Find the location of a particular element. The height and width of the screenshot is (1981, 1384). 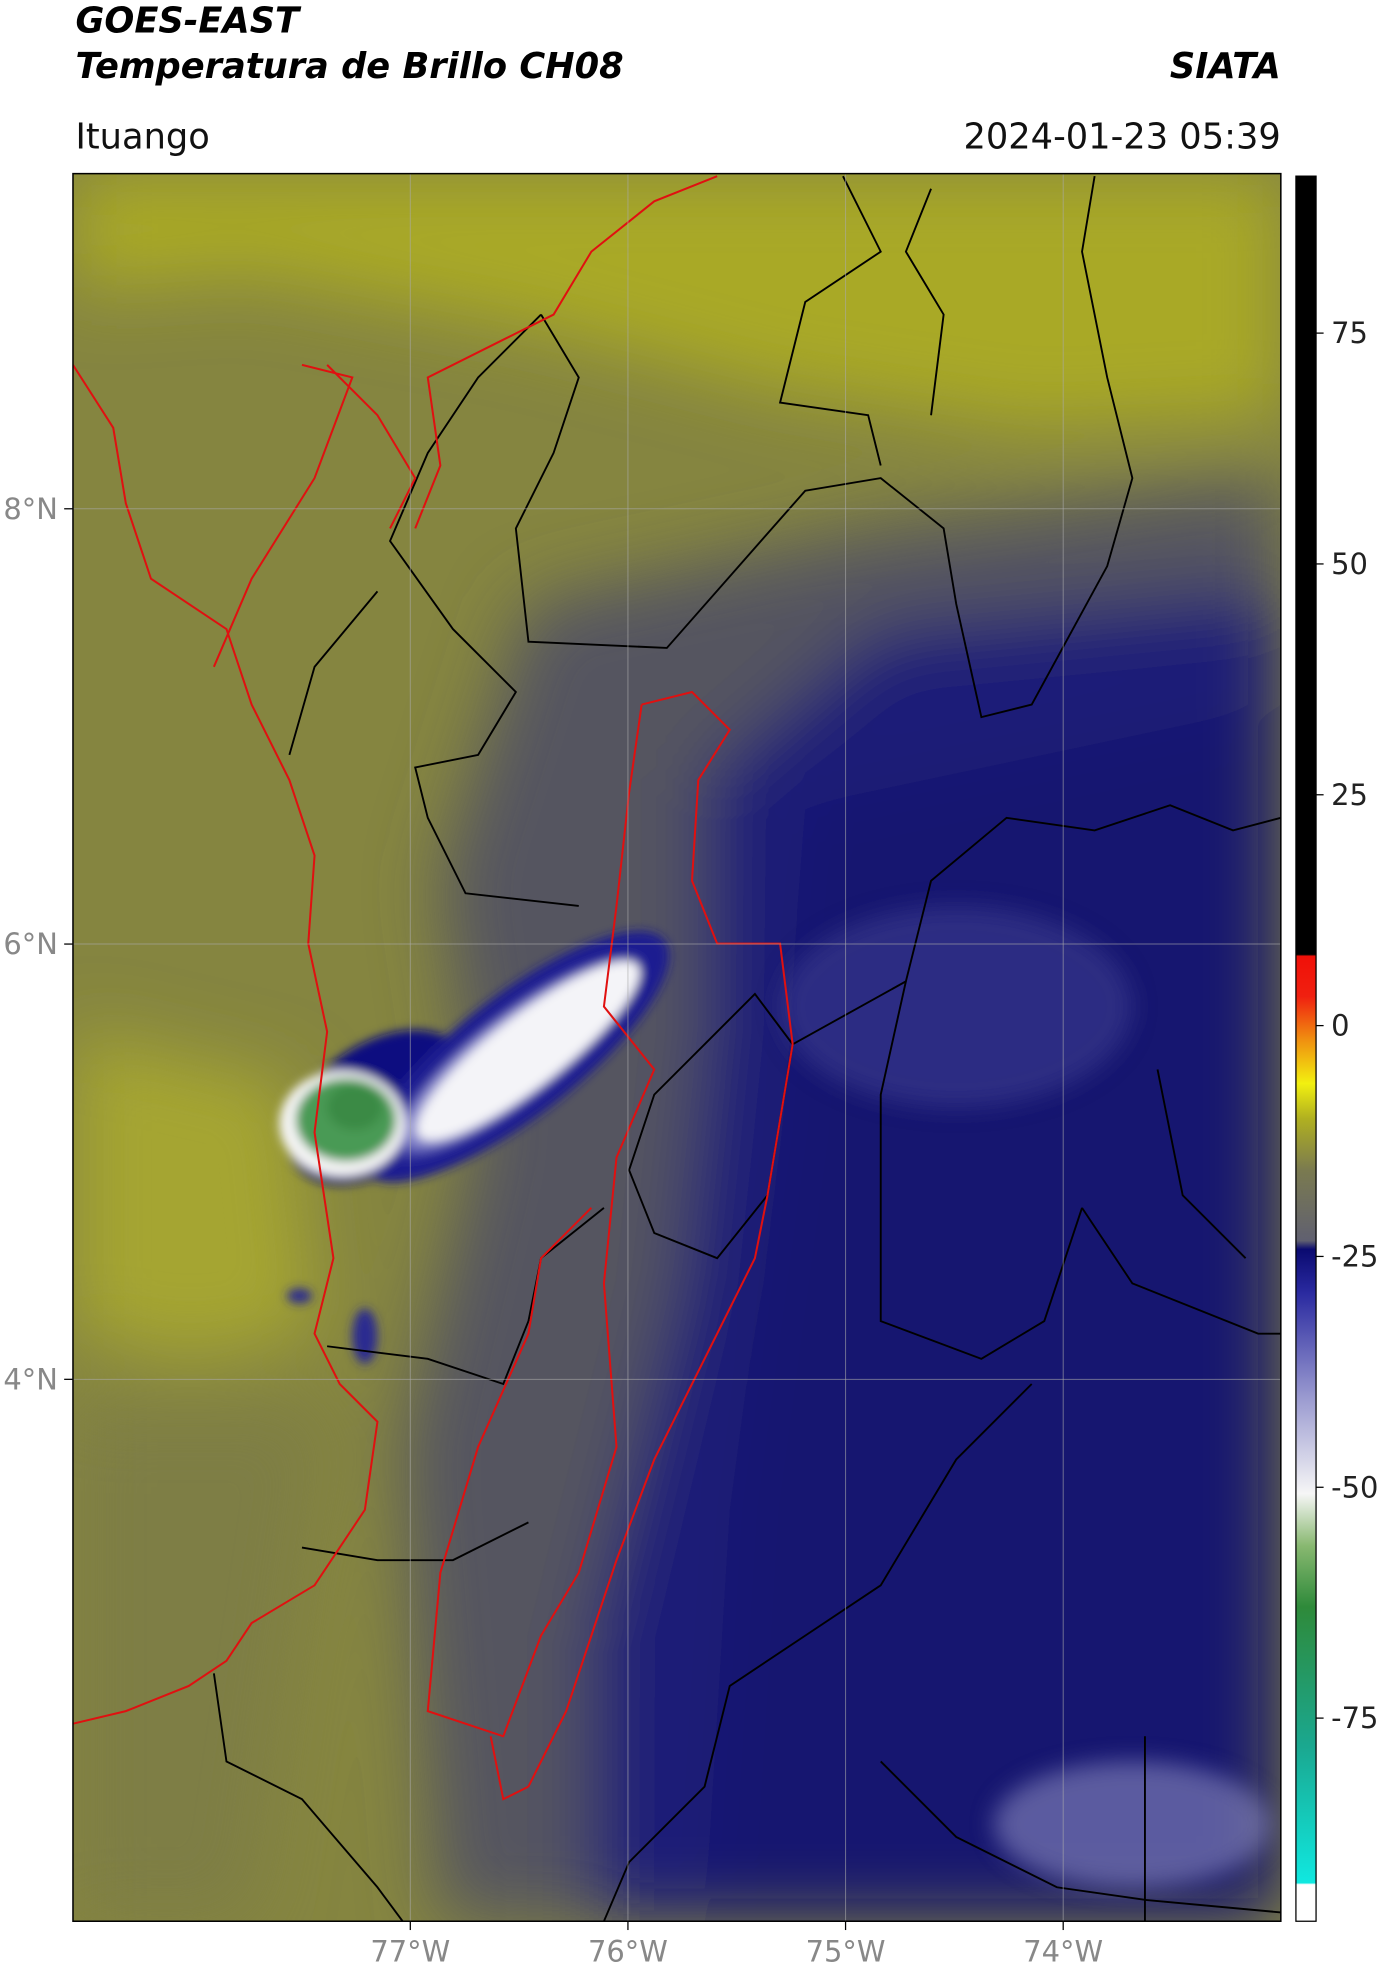

colorbar is located at coordinates (1306, 1048).